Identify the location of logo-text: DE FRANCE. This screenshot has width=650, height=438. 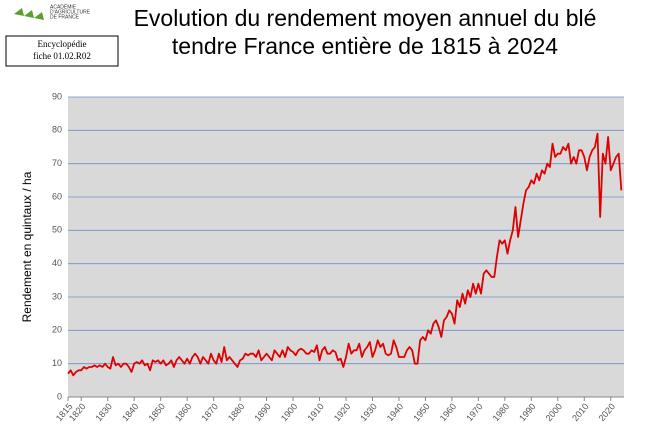
(65, 17).